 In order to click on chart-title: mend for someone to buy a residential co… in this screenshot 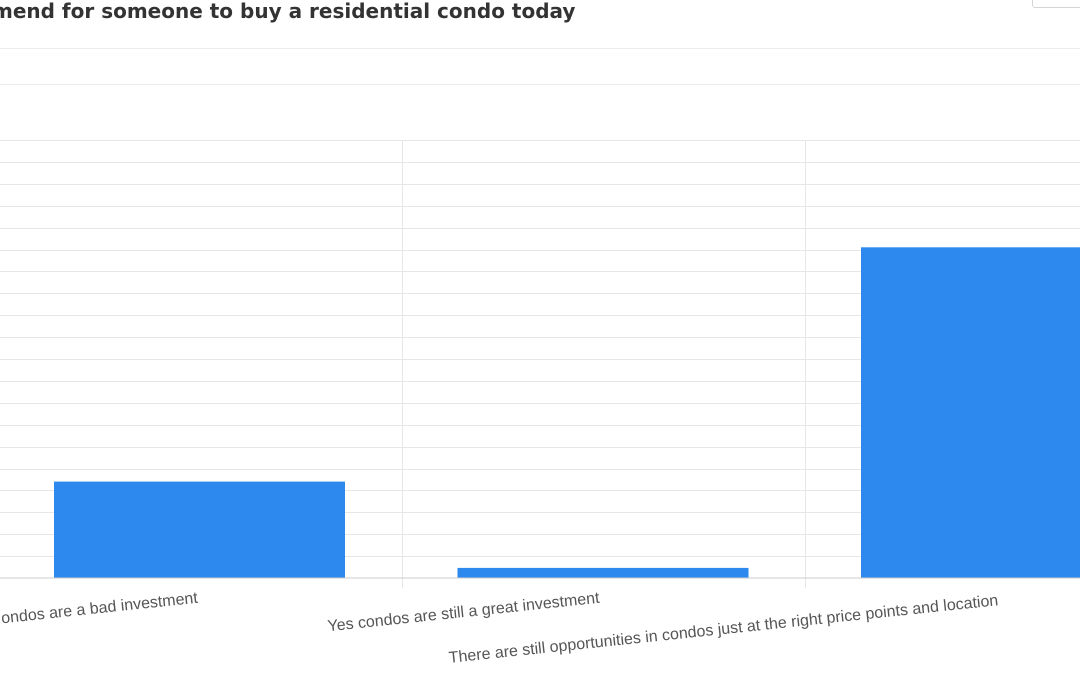, I will do `click(288, 11)`.